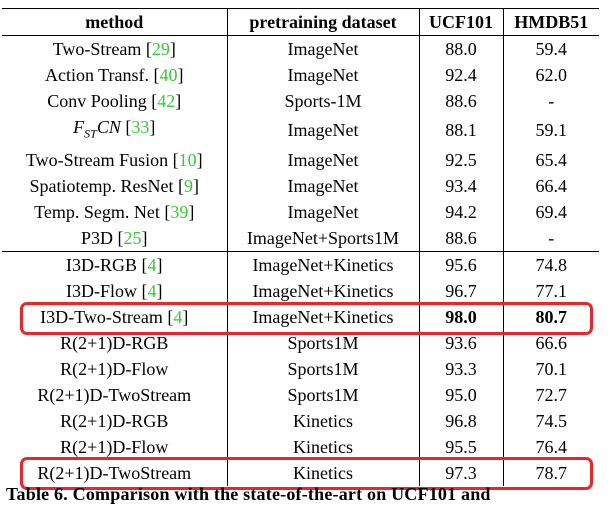 This screenshot has width=615, height=505. What do you see at coordinates (90, 133) in the screenshot?
I see `method-subscript: ST` at bounding box center [90, 133].